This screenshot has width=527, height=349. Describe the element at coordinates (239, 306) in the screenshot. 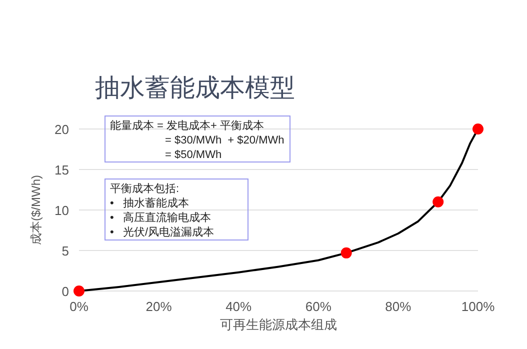

I see `x-tick-label: 40%` at that location.